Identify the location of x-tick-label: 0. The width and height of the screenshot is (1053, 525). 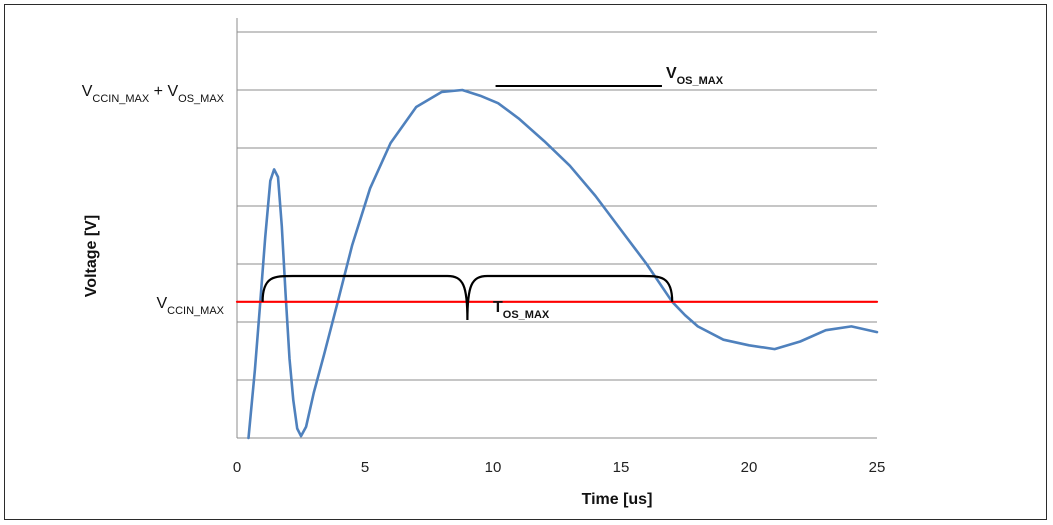
(237, 467).